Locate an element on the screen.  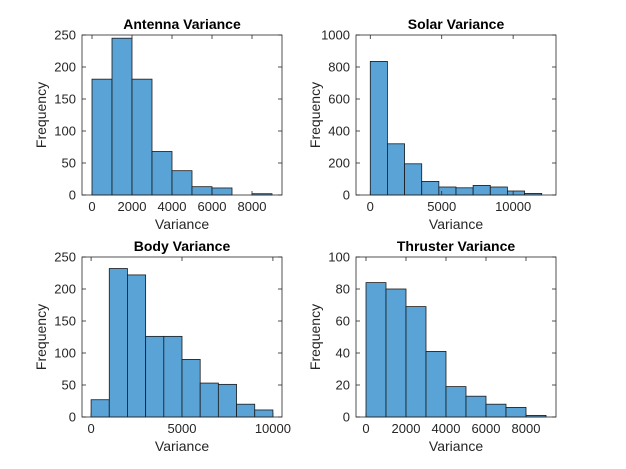
solar-y-tick-label: 0 is located at coordinates (346, 195).